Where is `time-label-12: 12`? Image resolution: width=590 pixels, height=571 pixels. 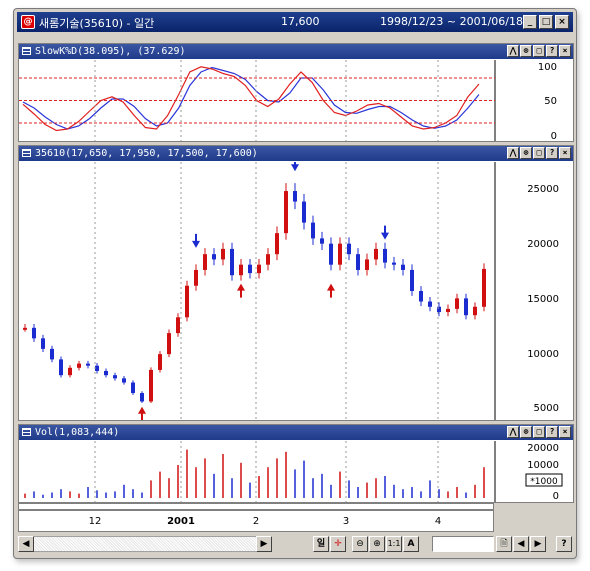 time-label-12: 12 is located at coordinates (95, 521).